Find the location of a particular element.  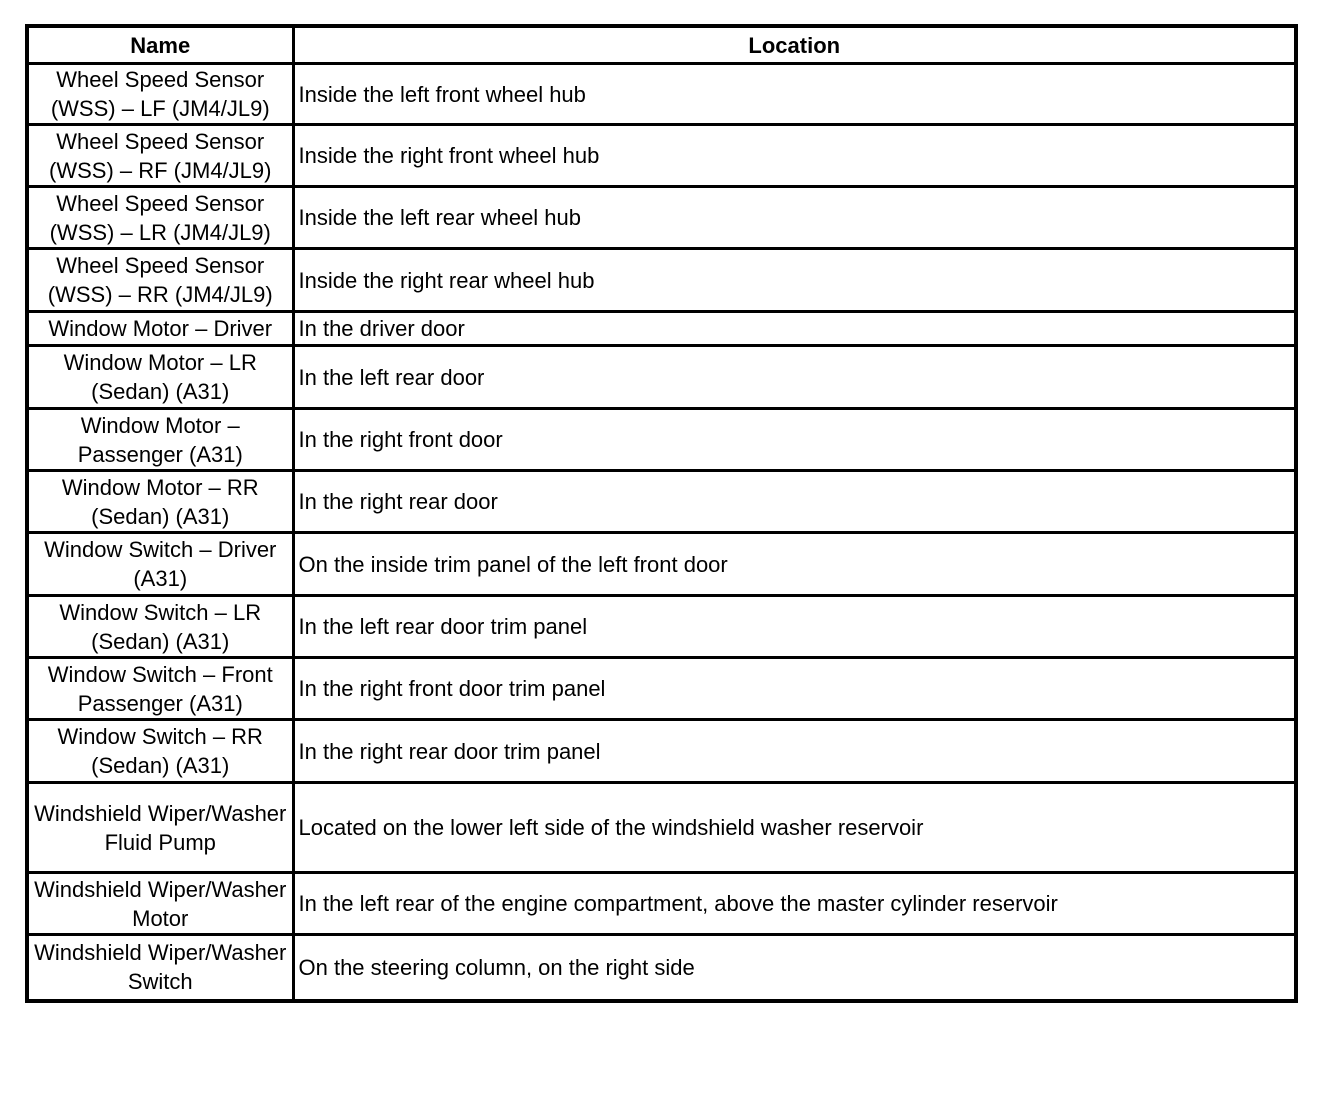

cell-name: Window Switch – RR (Sedan) (A31) is located at coordinates (160, 751).